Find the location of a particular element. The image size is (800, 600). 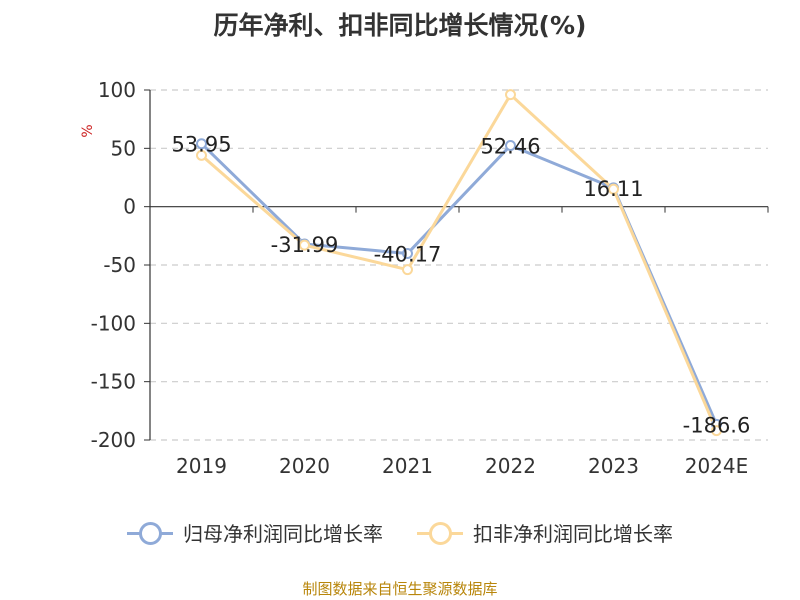

data-label: -31.99 is located at coordinates (305, 245).